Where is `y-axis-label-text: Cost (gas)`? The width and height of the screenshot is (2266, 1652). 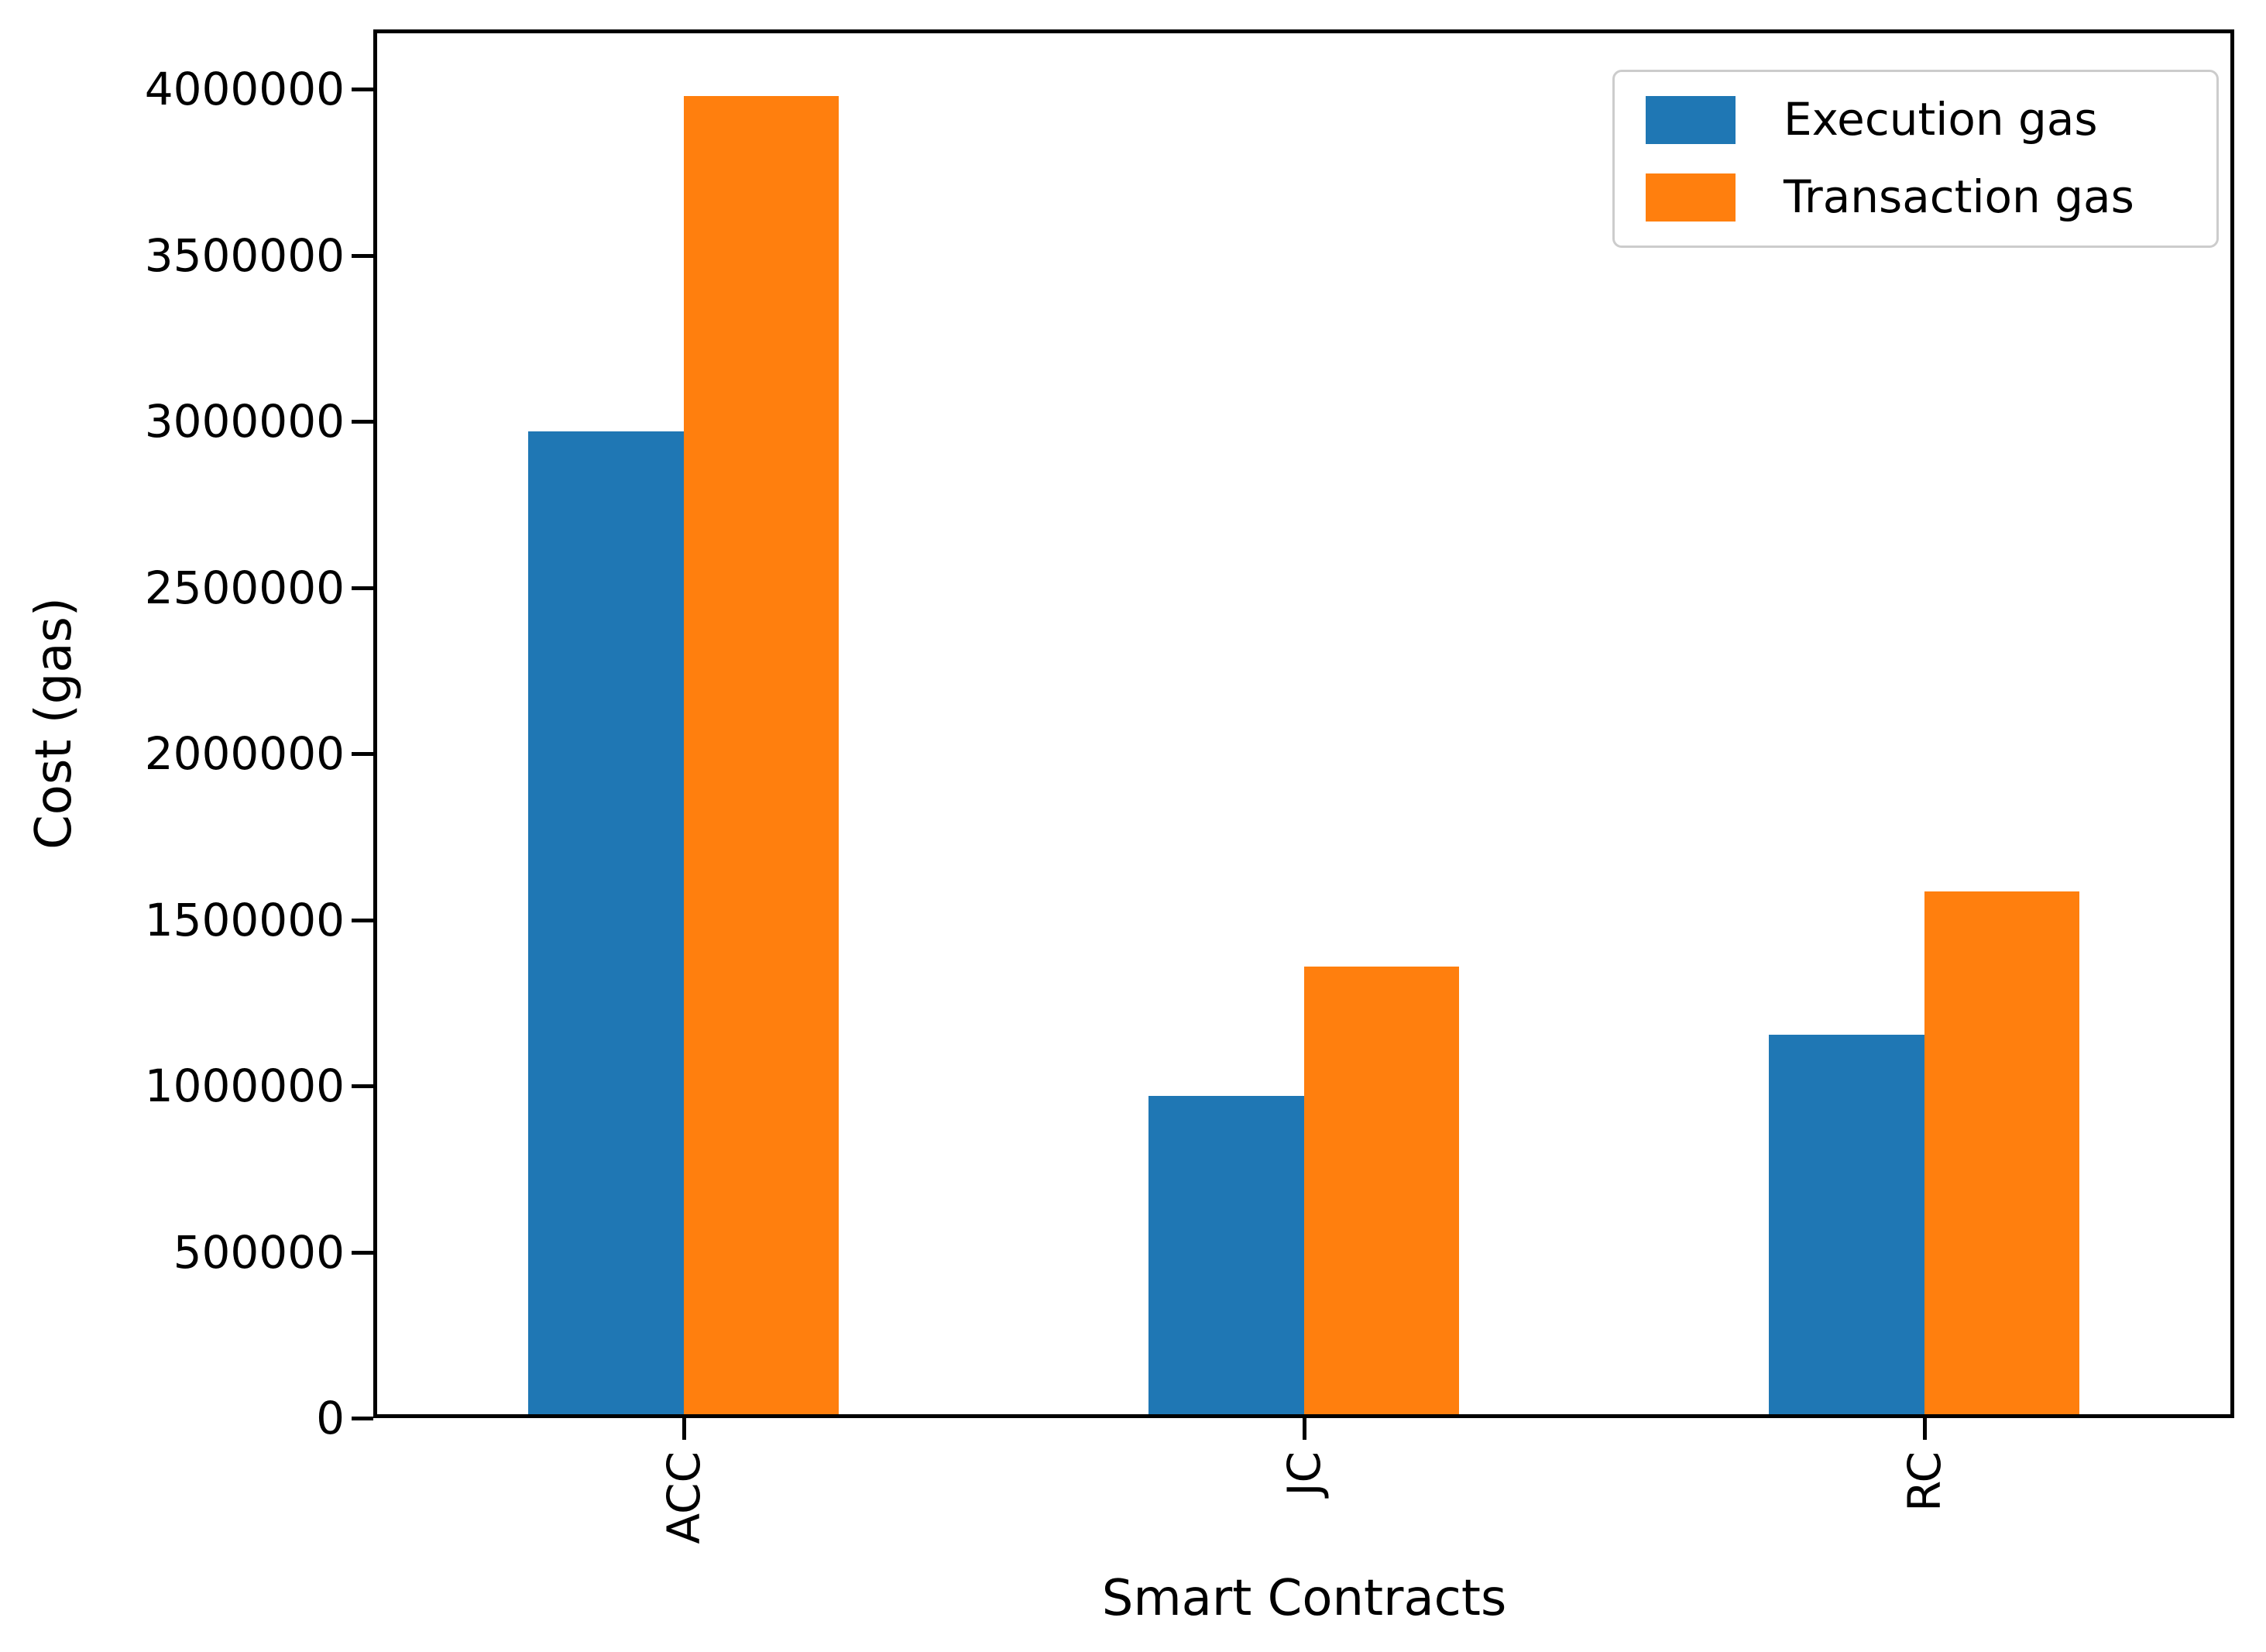
y-axis-label-text: Cost (gas) is located at coordinates (55, 723).